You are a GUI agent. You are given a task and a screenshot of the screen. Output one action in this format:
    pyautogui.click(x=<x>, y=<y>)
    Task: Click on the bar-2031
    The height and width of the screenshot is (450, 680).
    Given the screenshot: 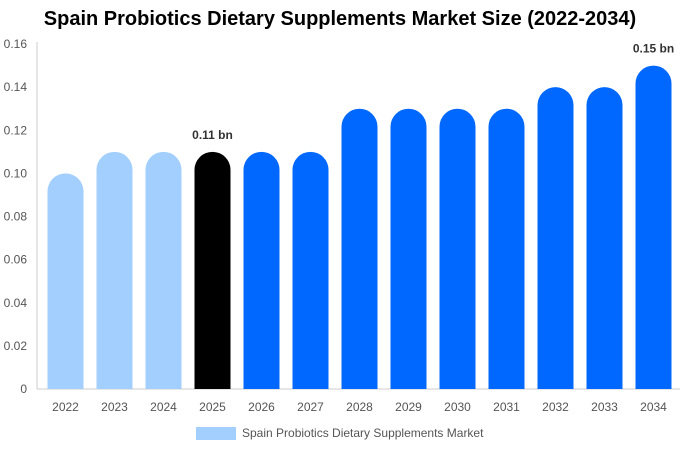 What is the action you would take?
    pyautogui.click(x=506, y=248)
    